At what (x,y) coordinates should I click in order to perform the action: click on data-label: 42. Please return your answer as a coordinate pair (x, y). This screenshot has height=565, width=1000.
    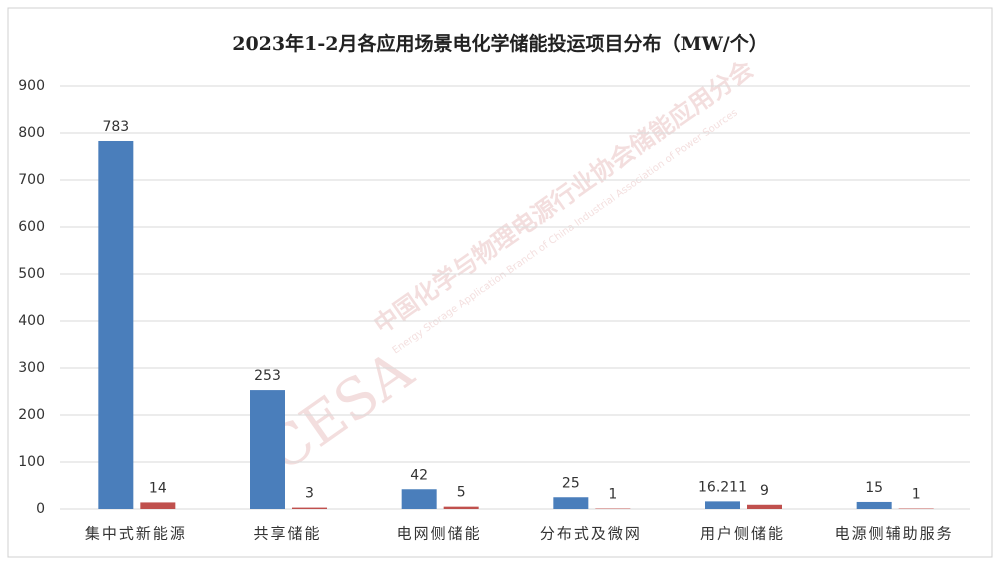
    Looking at the image, I should click on (419, 475).